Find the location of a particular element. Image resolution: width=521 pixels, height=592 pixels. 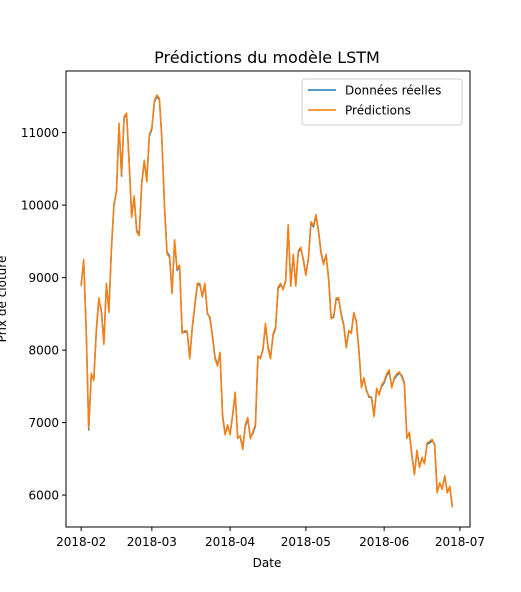

x-tick-label: 2018-04 is located at coordinates (230, 542).